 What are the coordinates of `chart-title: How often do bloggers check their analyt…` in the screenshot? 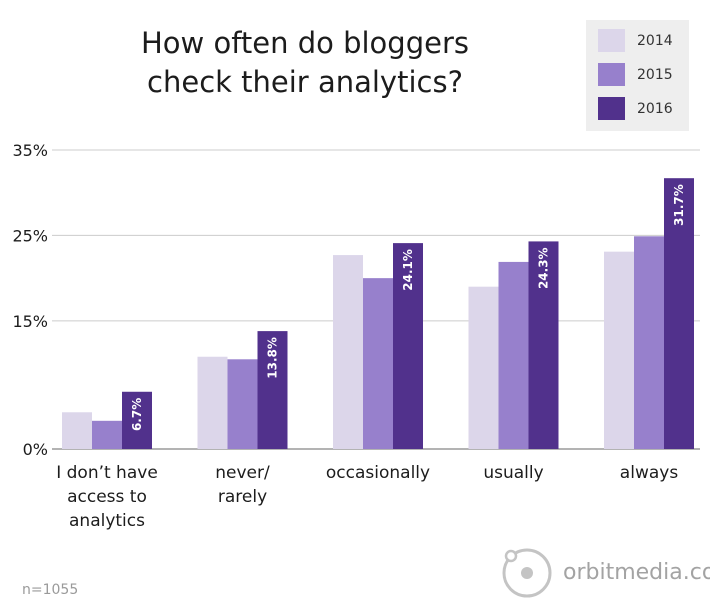 It's located at (304, 62).